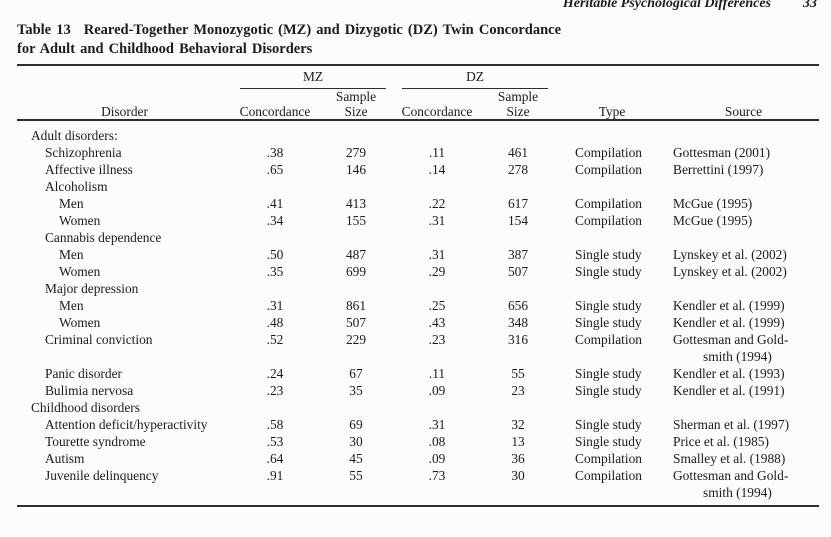 This screenshot has width=831, height=537. I want to click on source-cell: McGue (1995), so click(713, 203).